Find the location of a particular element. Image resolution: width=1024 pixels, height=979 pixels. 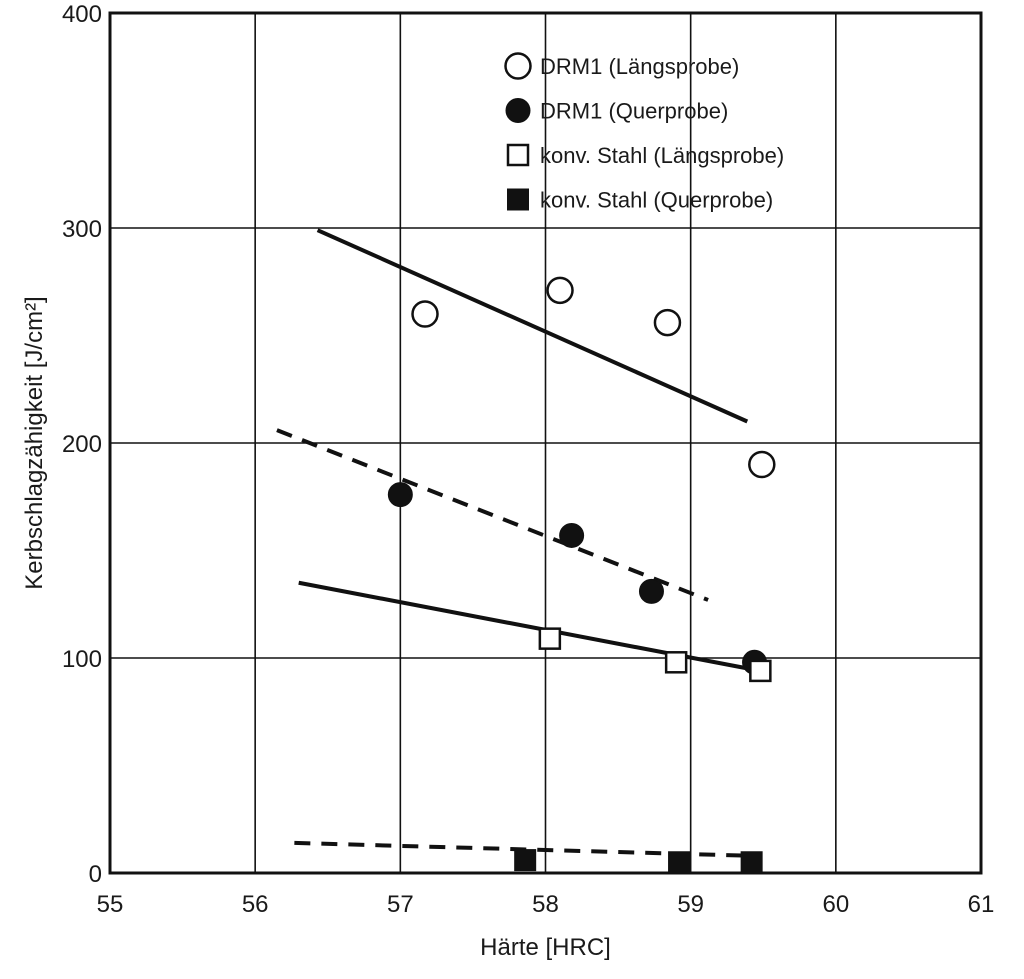

x-tick-label: 56 is located at coordinates (255, 904).